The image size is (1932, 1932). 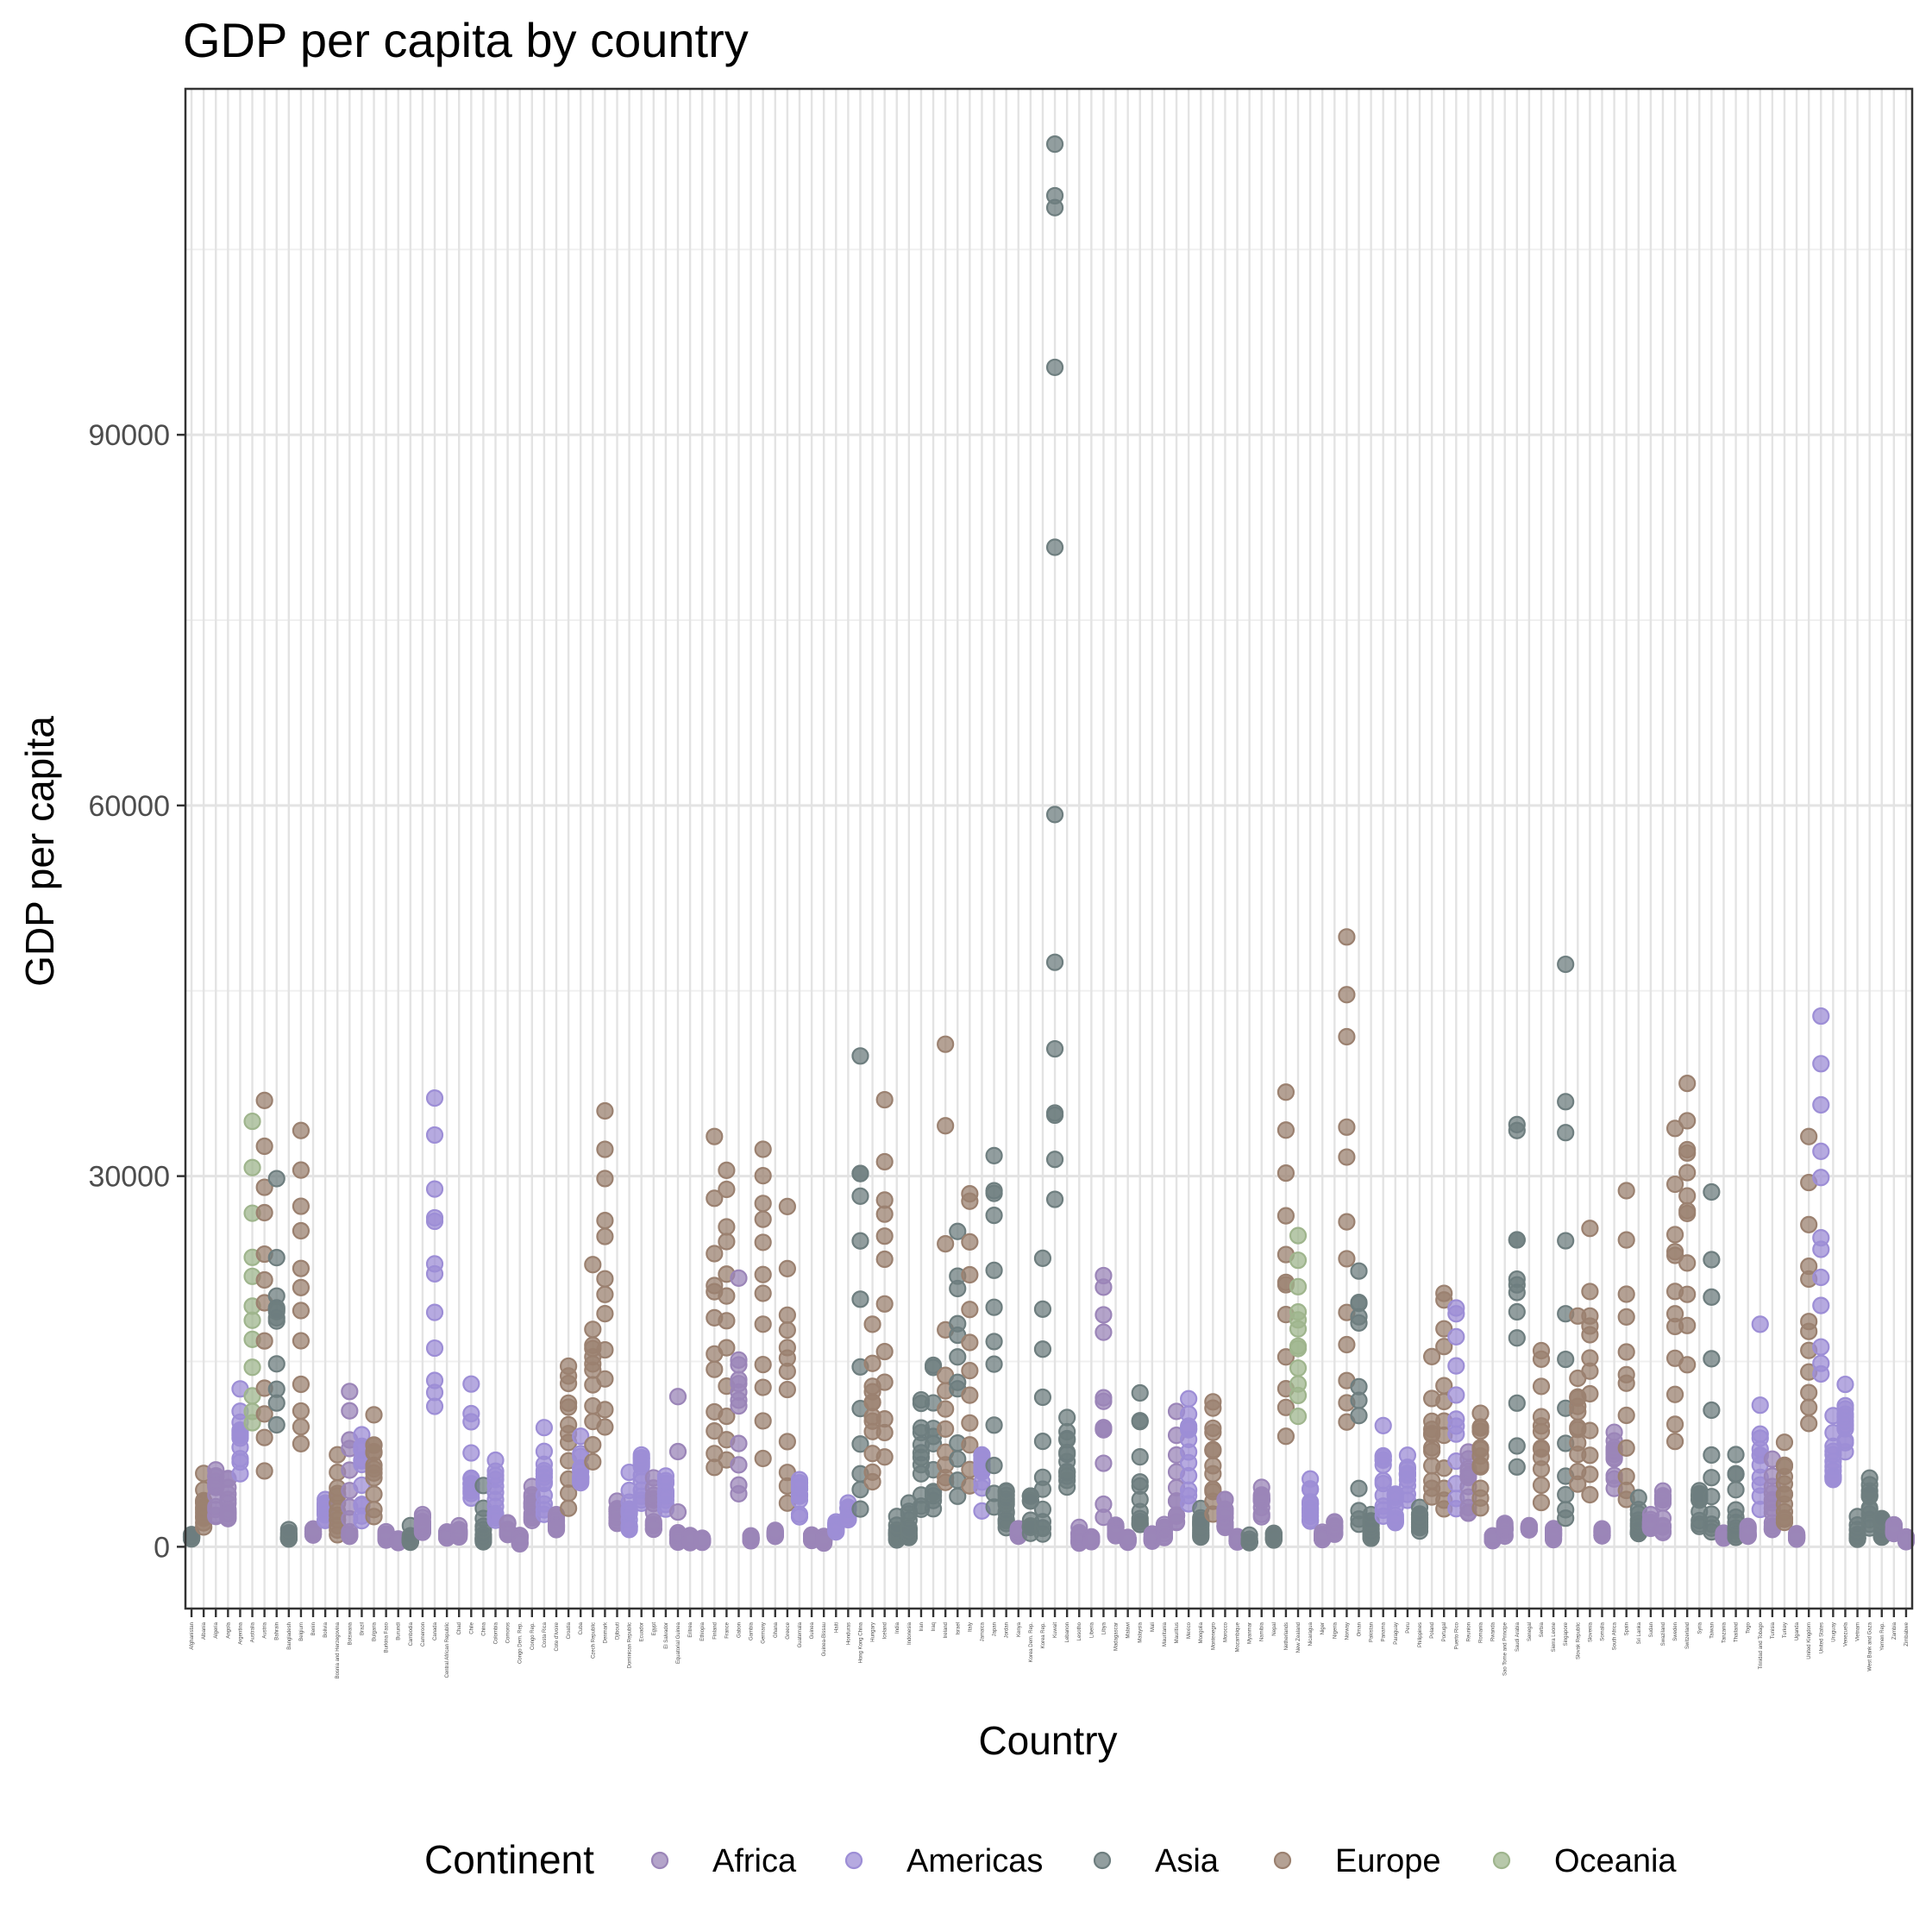 I want to click on legend-label: Asia, so click(x=1187, y=1861).